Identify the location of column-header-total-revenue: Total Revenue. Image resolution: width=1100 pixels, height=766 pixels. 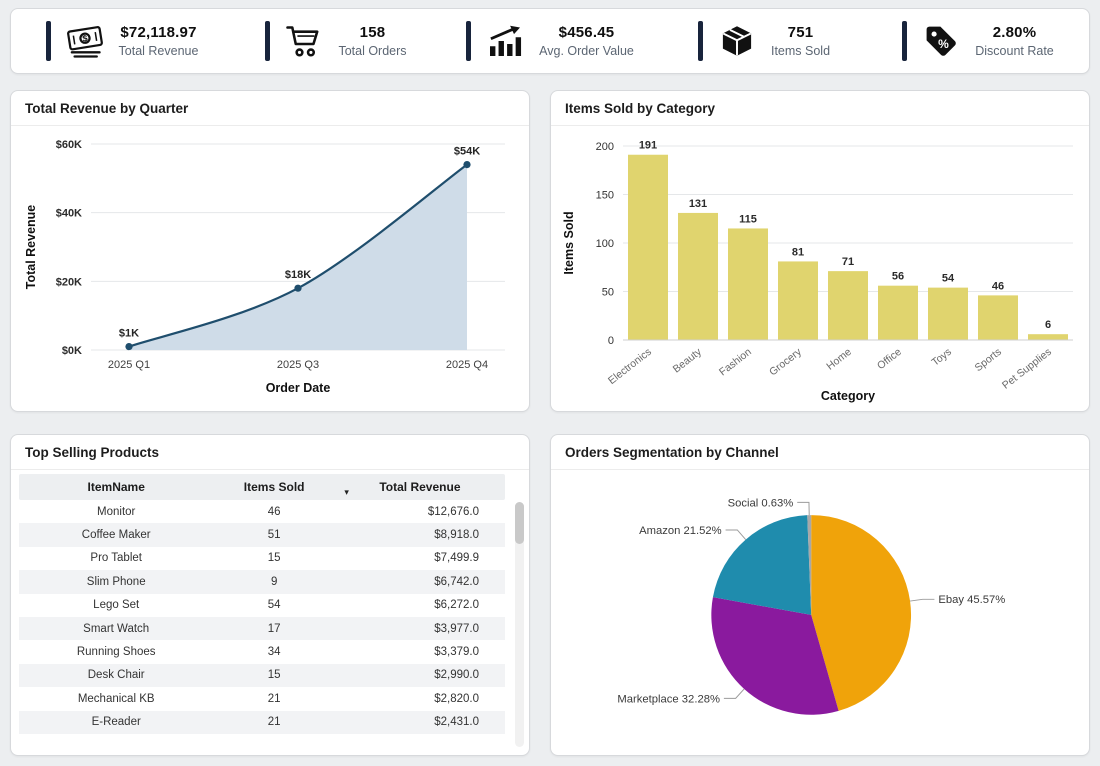
(420, 487).